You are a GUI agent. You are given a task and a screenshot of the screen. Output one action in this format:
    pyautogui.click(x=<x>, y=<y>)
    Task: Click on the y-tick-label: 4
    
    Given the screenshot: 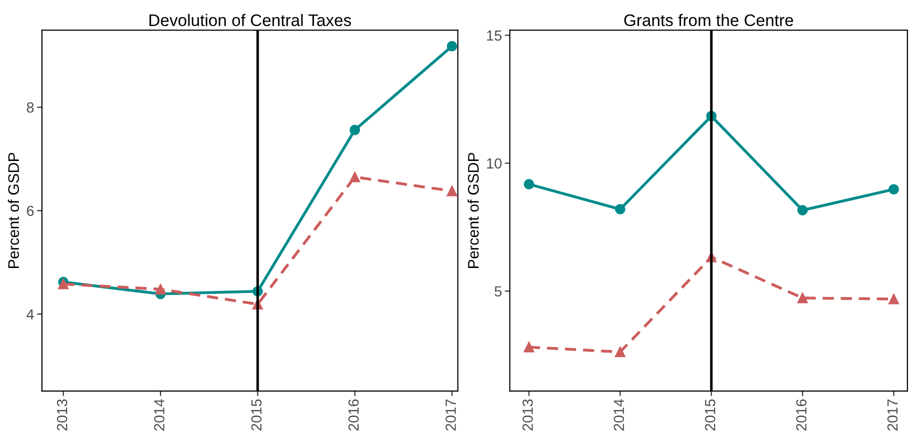 What is the action you would take?
    pyautogui.click(x=30, y=314)
    